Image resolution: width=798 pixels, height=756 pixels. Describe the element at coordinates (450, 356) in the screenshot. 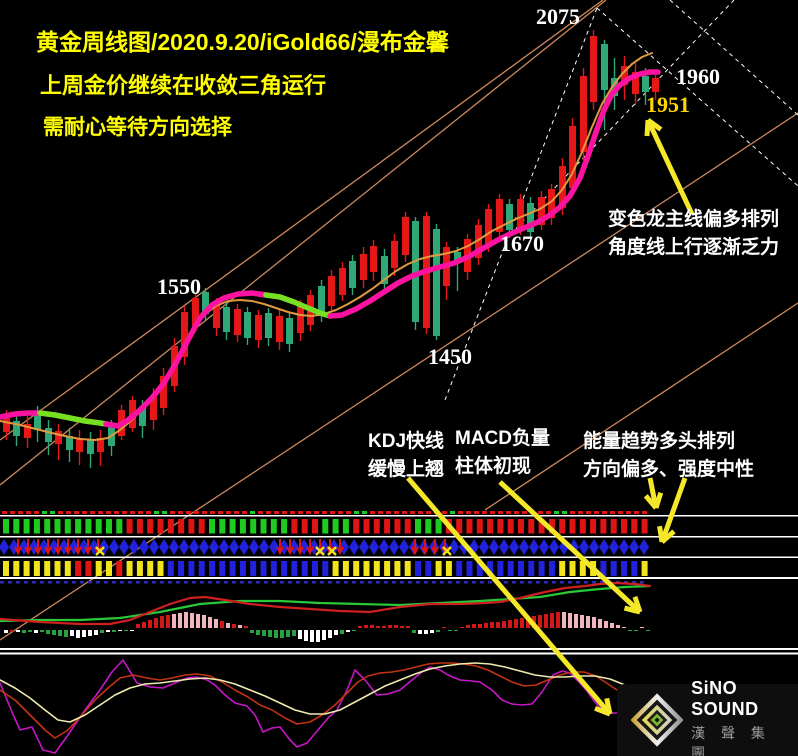

I see `price-label-1450: 1450` at that location.